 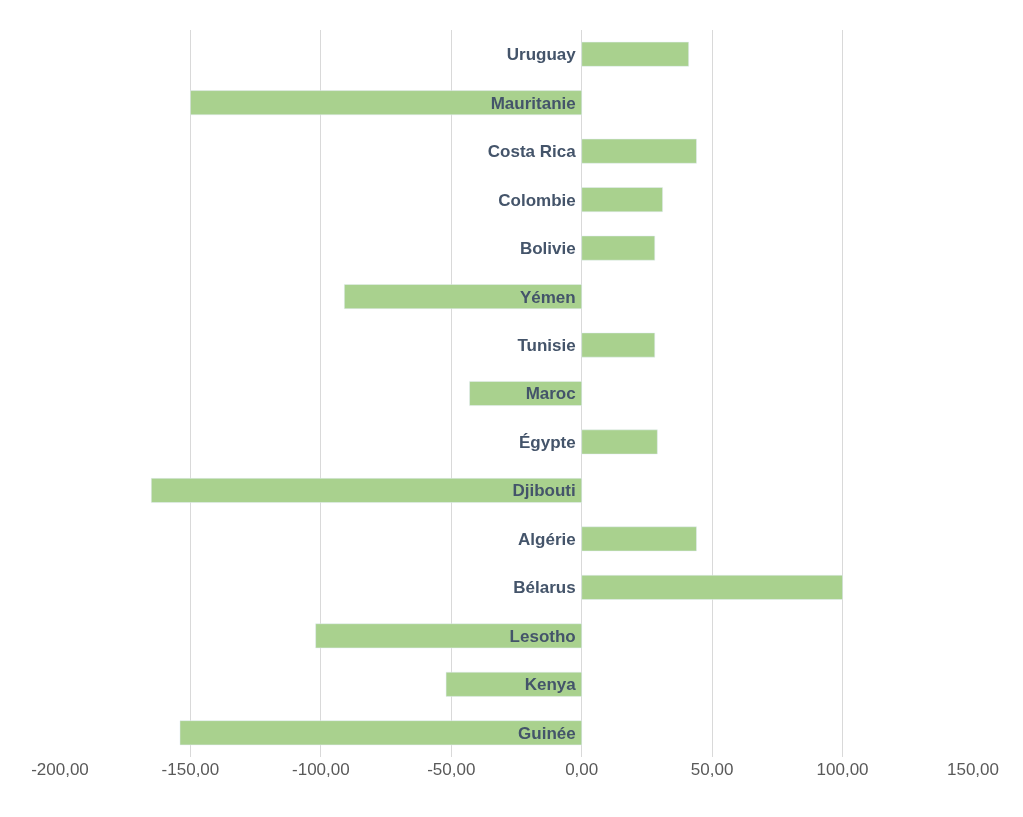 I want to click on x-tick-label: -150,00, so click(x=190, y=769).